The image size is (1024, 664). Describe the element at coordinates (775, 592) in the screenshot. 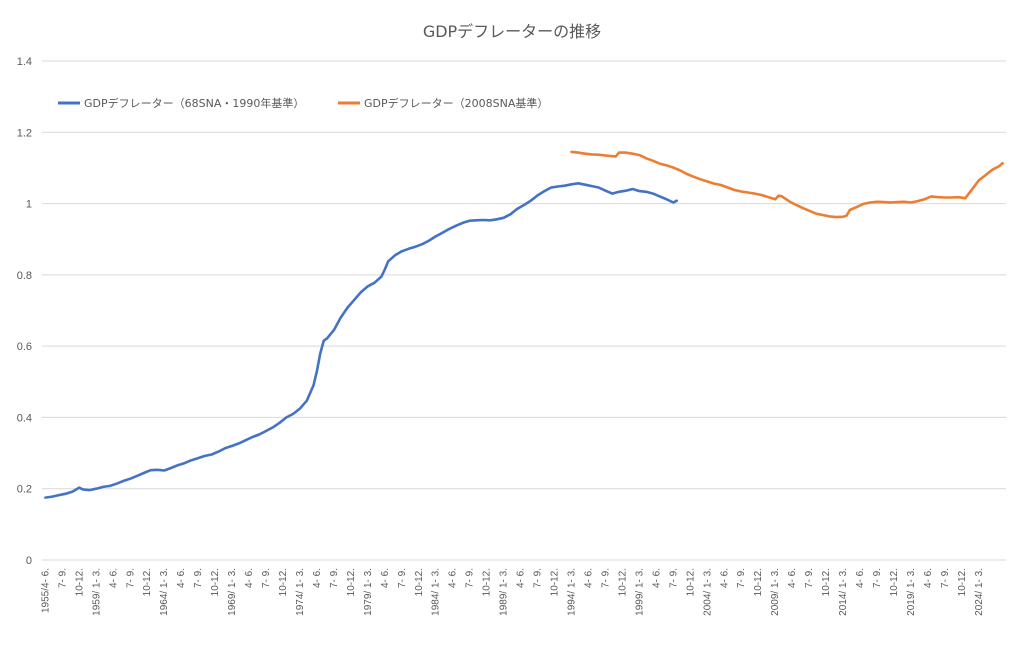

I see `x-tick-label: 2009/ 1- 3.` at that location.